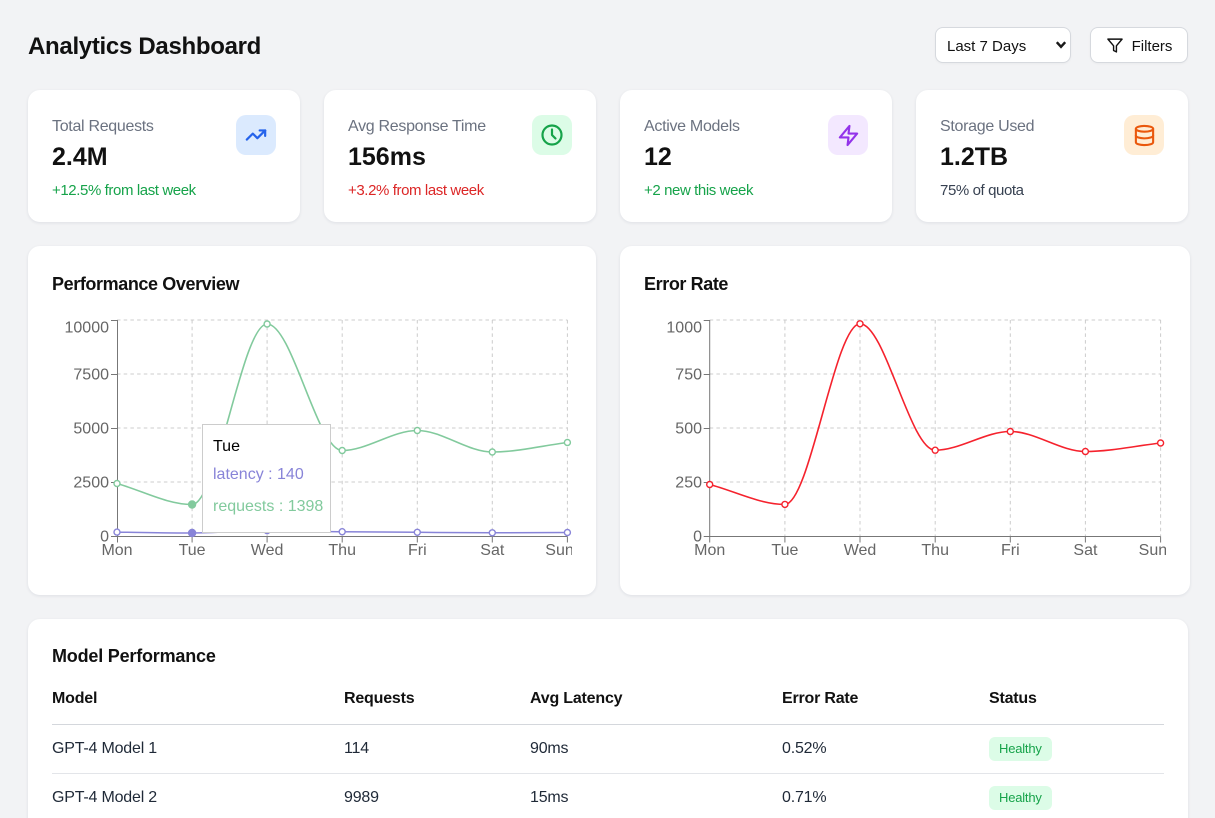 Image resolution: width=1215 pixels, height=818 pixels. What do you see at coordinates (684, 328) in the screenshot?
I see `svg-text: 1000` at bounding box center [684, 328].